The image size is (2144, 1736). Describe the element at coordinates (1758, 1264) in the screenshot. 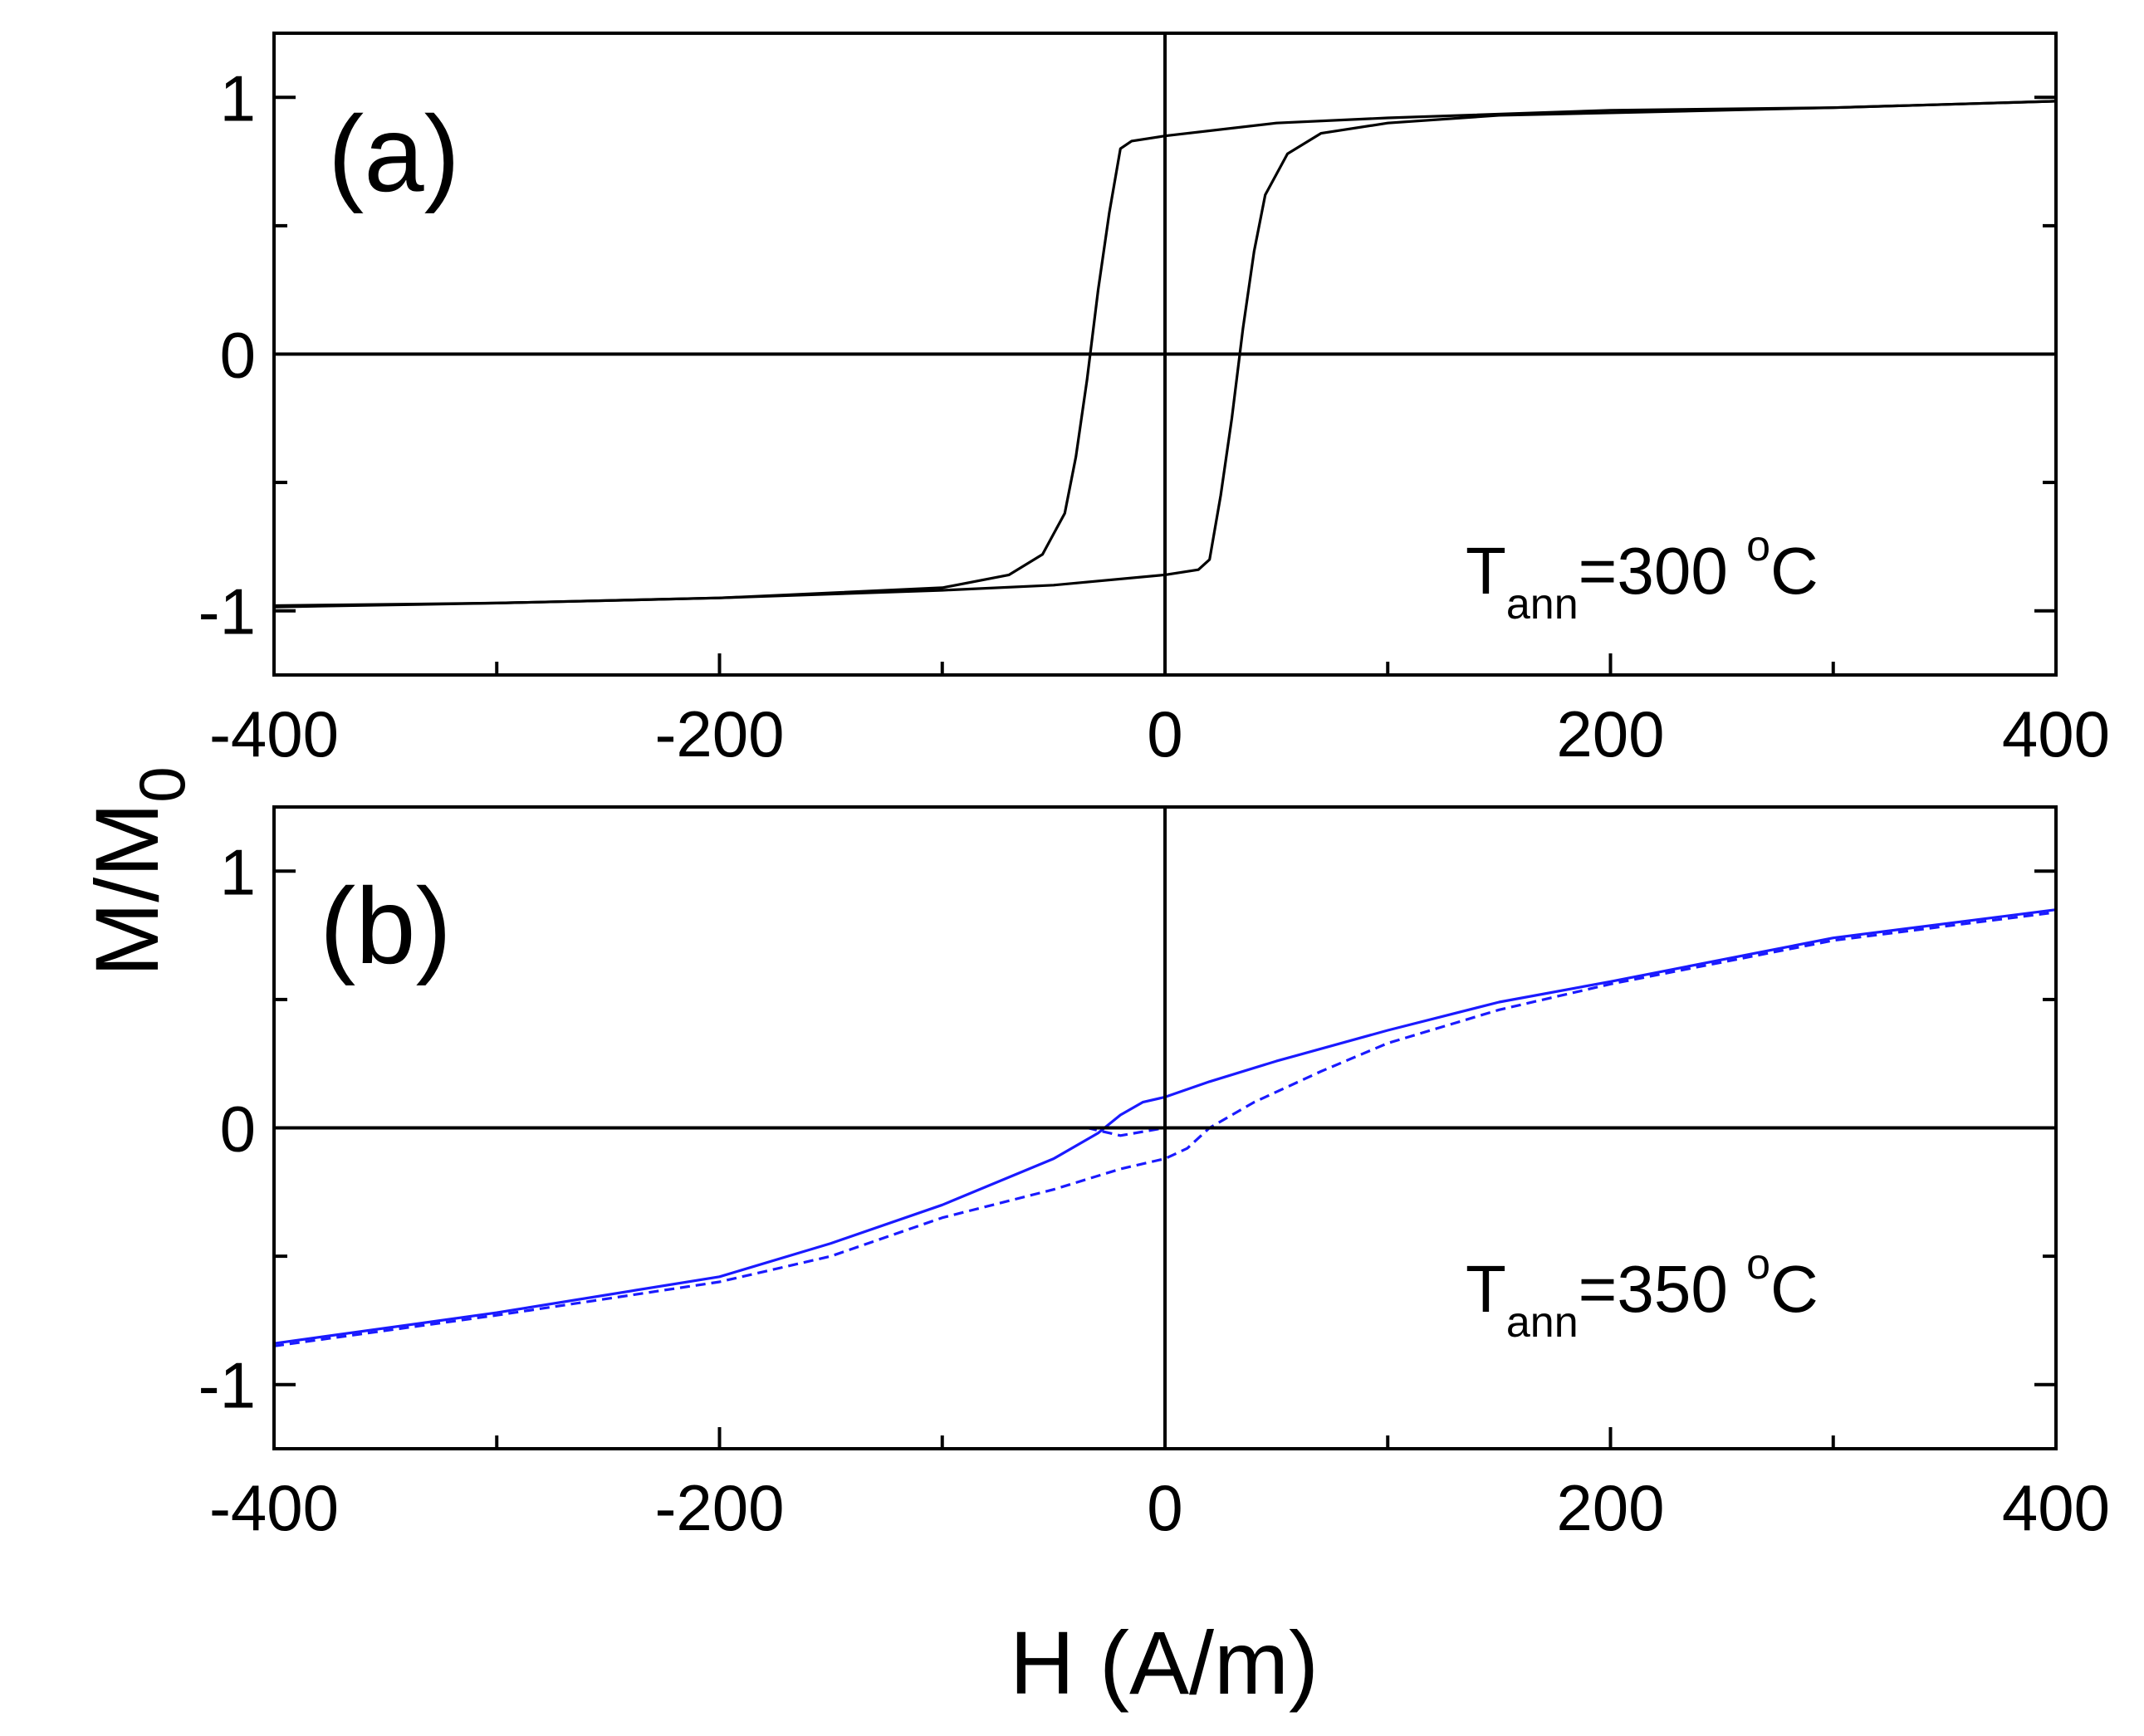

I see `annotation-b-degree: o` at that location.